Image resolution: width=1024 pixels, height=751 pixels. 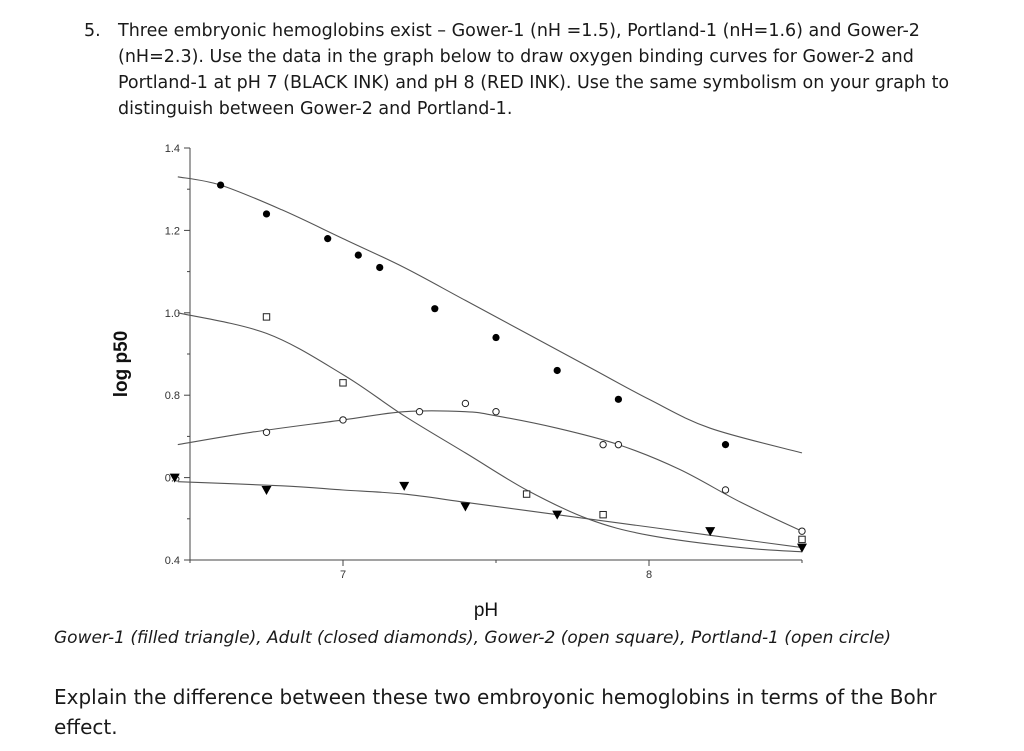 What do you see at coordinates (172, 149) in the screenshot?
I see `y-tick-label: 1.4` at bounding box center [172, 149].